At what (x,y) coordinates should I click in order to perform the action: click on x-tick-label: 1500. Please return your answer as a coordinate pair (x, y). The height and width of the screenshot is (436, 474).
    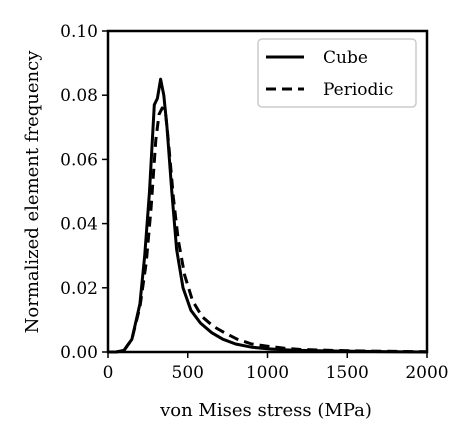
    Looking at the image, I should click on (347, 373).